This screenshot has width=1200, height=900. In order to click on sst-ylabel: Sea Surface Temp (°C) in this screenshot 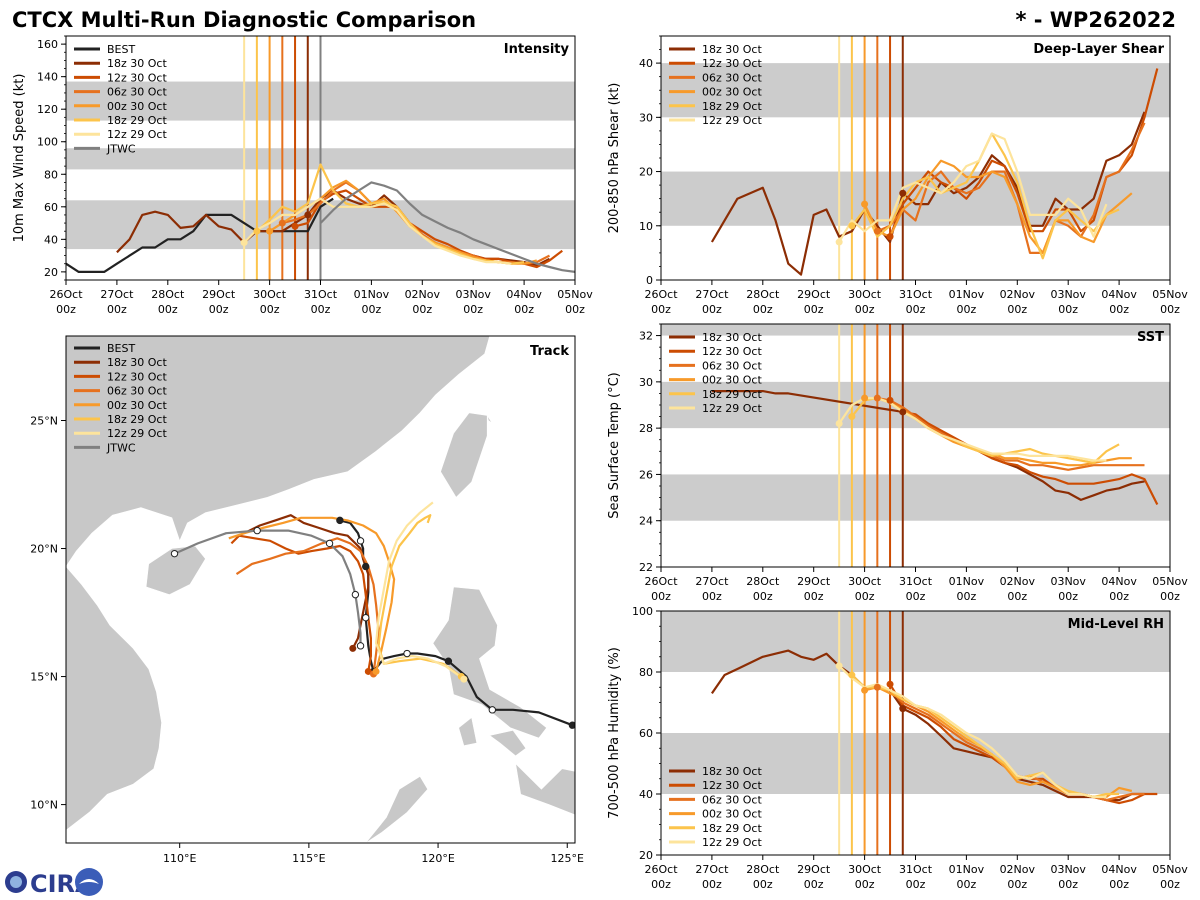, I will do `click(614, 445)`.